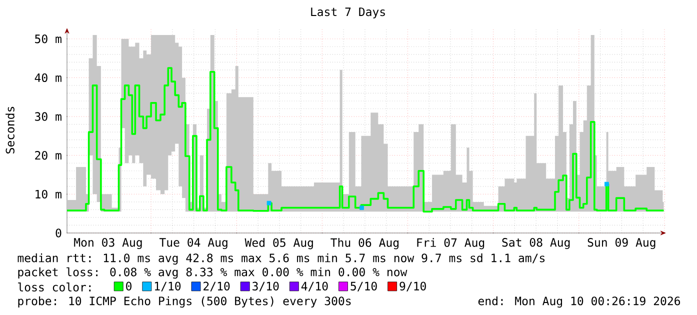 This screenshot has width=697, height=315. I want to click on legend-label: 1/10, so click(167, 287).